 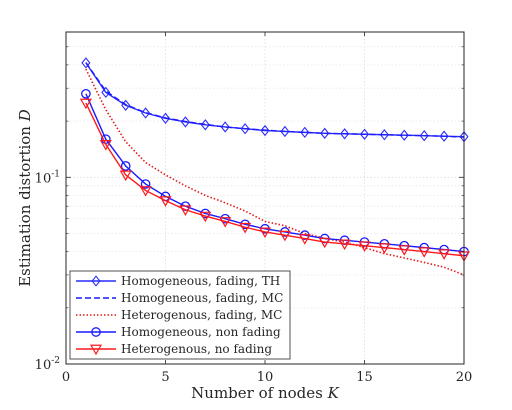 I want to click on legend-item: Homogeneous, non fading, so click(x=178, y=332).